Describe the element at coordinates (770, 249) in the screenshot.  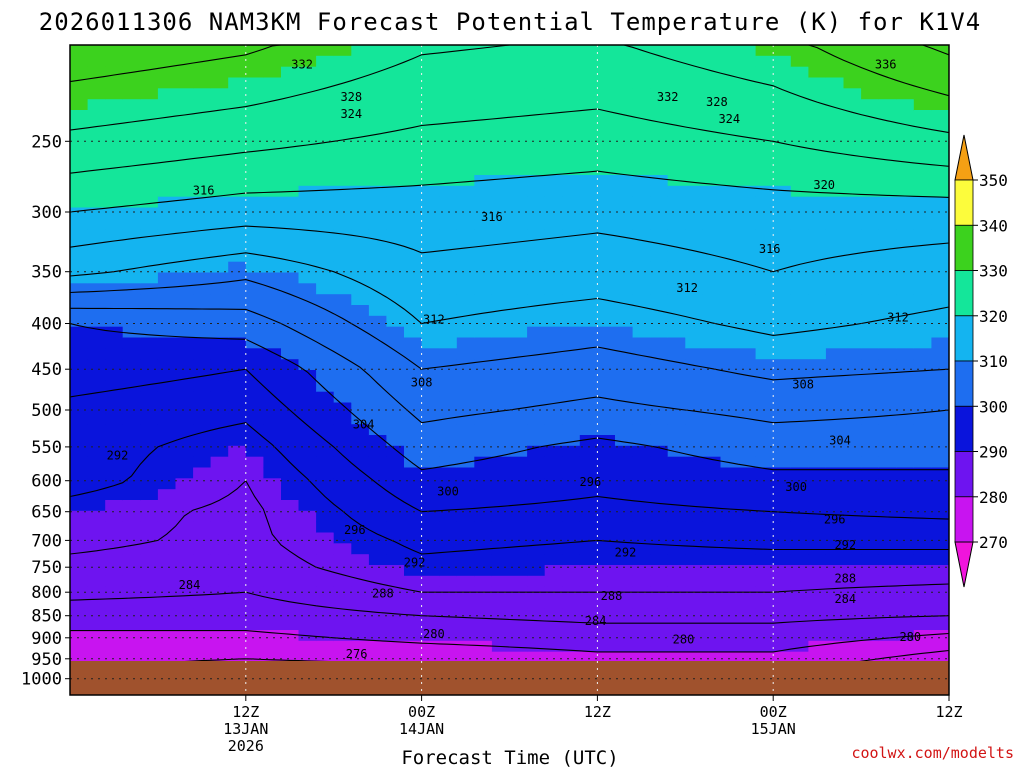
I see `contour-label: 316` at that location.